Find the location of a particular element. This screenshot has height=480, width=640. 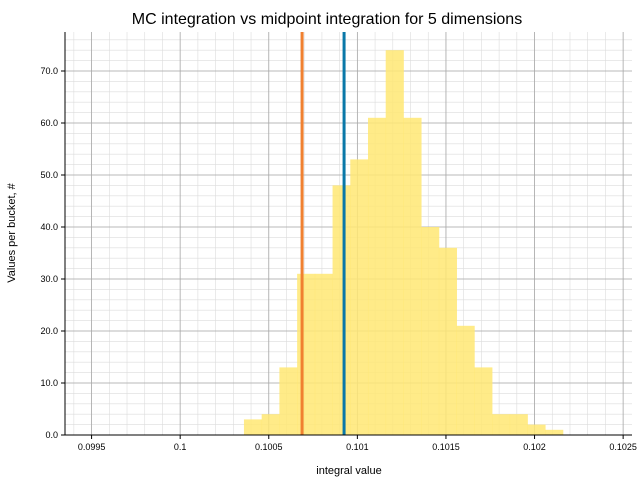

y-tick-label: 60.0 is located at coordinates (49, 123).